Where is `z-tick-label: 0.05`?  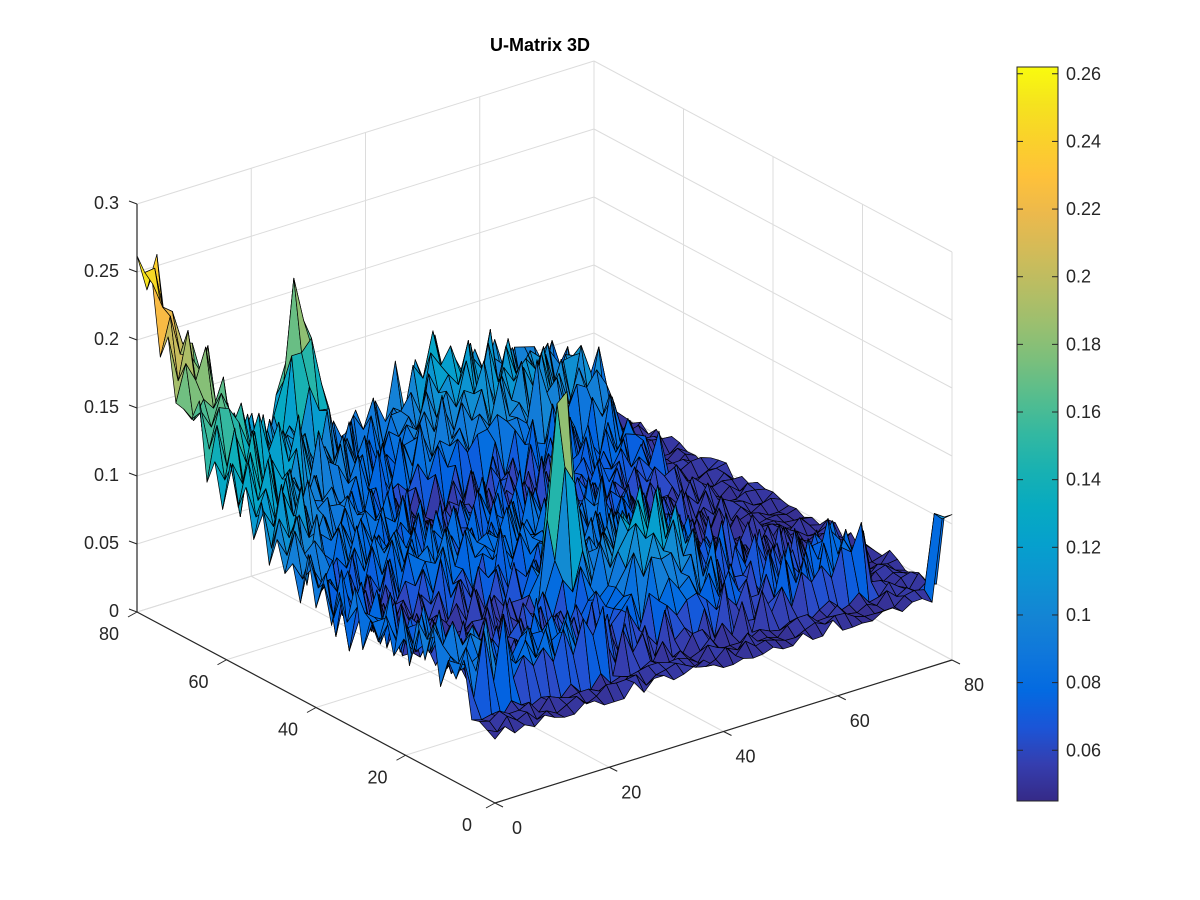 z-tick-label: 0.05 is located at coordinates (101, 543).